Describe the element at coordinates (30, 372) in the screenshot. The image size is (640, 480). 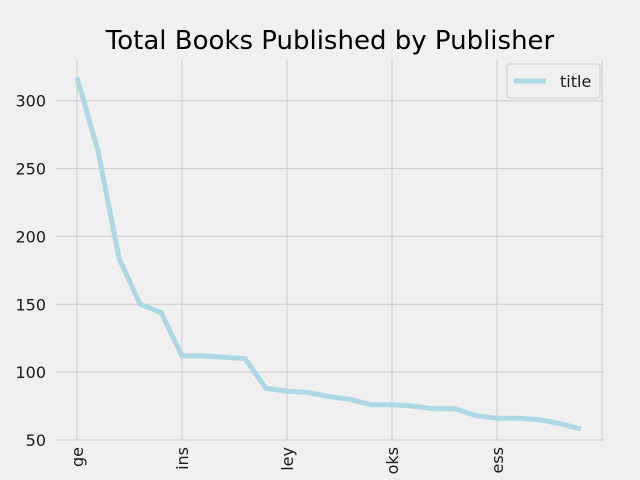
I see `y-tick-label-100: 100` at that location.